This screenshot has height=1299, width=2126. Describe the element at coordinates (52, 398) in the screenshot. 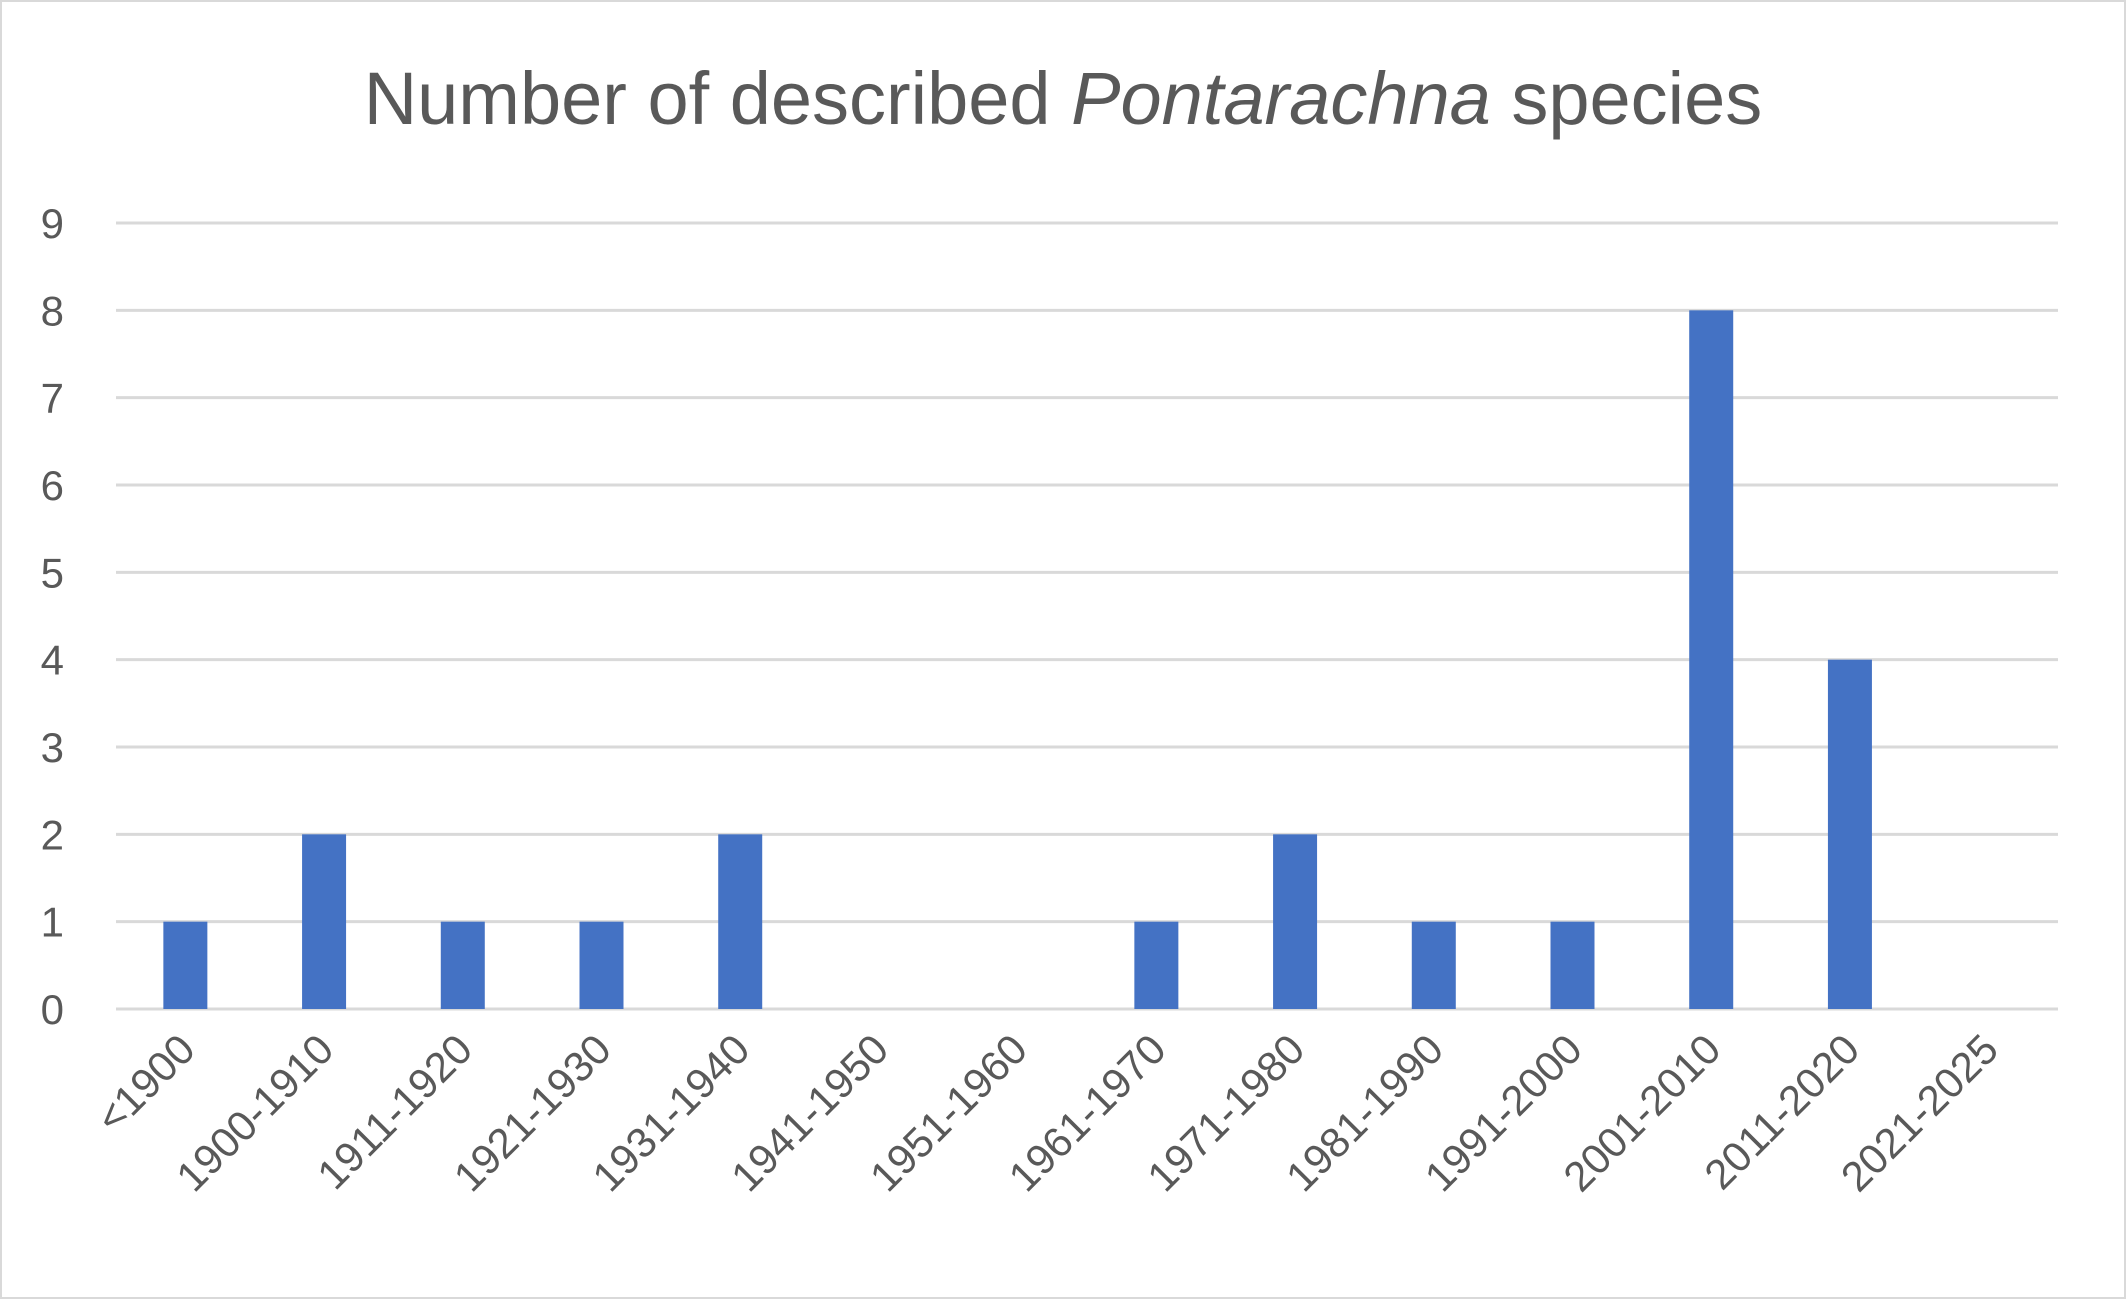

I see `y-tick-label: 7` at that location.